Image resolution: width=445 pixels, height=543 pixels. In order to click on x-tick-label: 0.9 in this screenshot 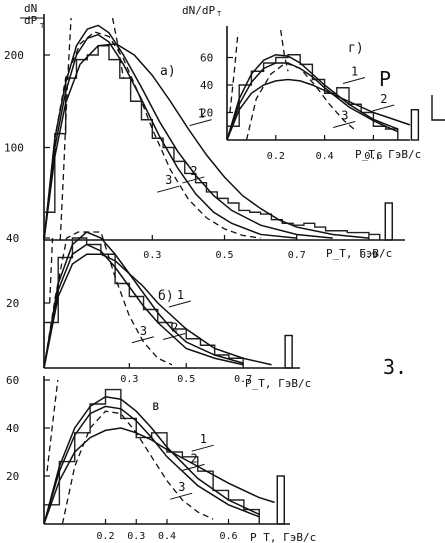, I will do `click(369, 255)`.